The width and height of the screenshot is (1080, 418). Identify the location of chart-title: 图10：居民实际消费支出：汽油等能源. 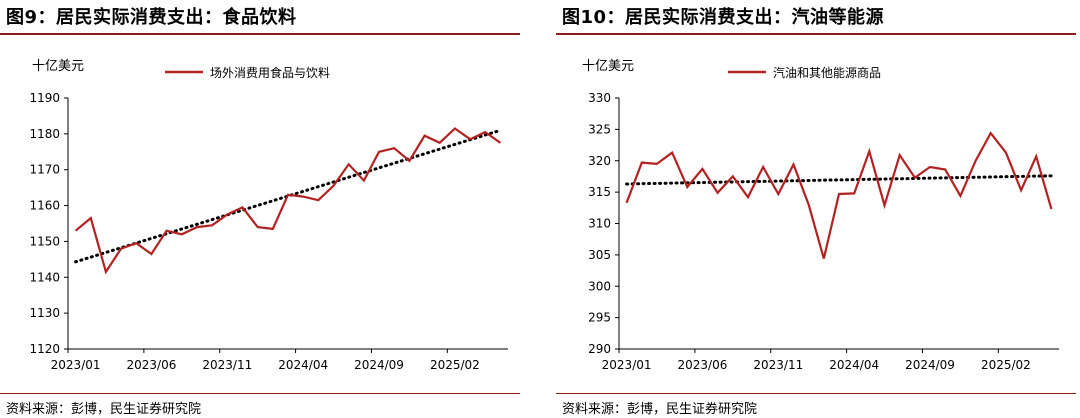
(723, 17).